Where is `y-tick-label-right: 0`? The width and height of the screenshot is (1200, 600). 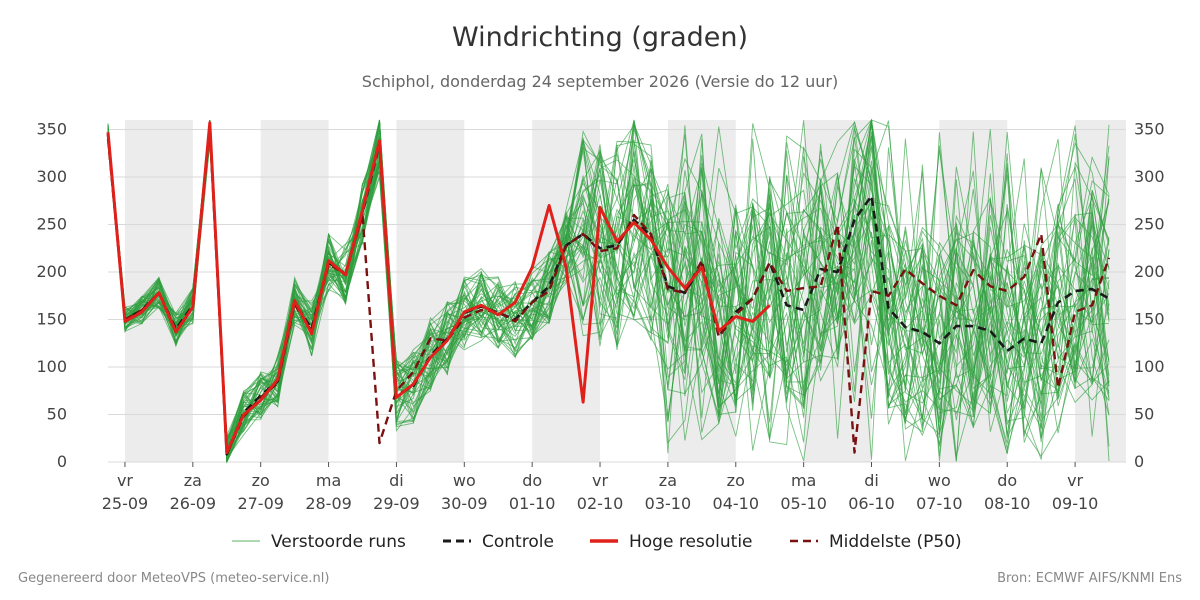
y-tick-label-right: 0 is located at coordinates (1139, 461).